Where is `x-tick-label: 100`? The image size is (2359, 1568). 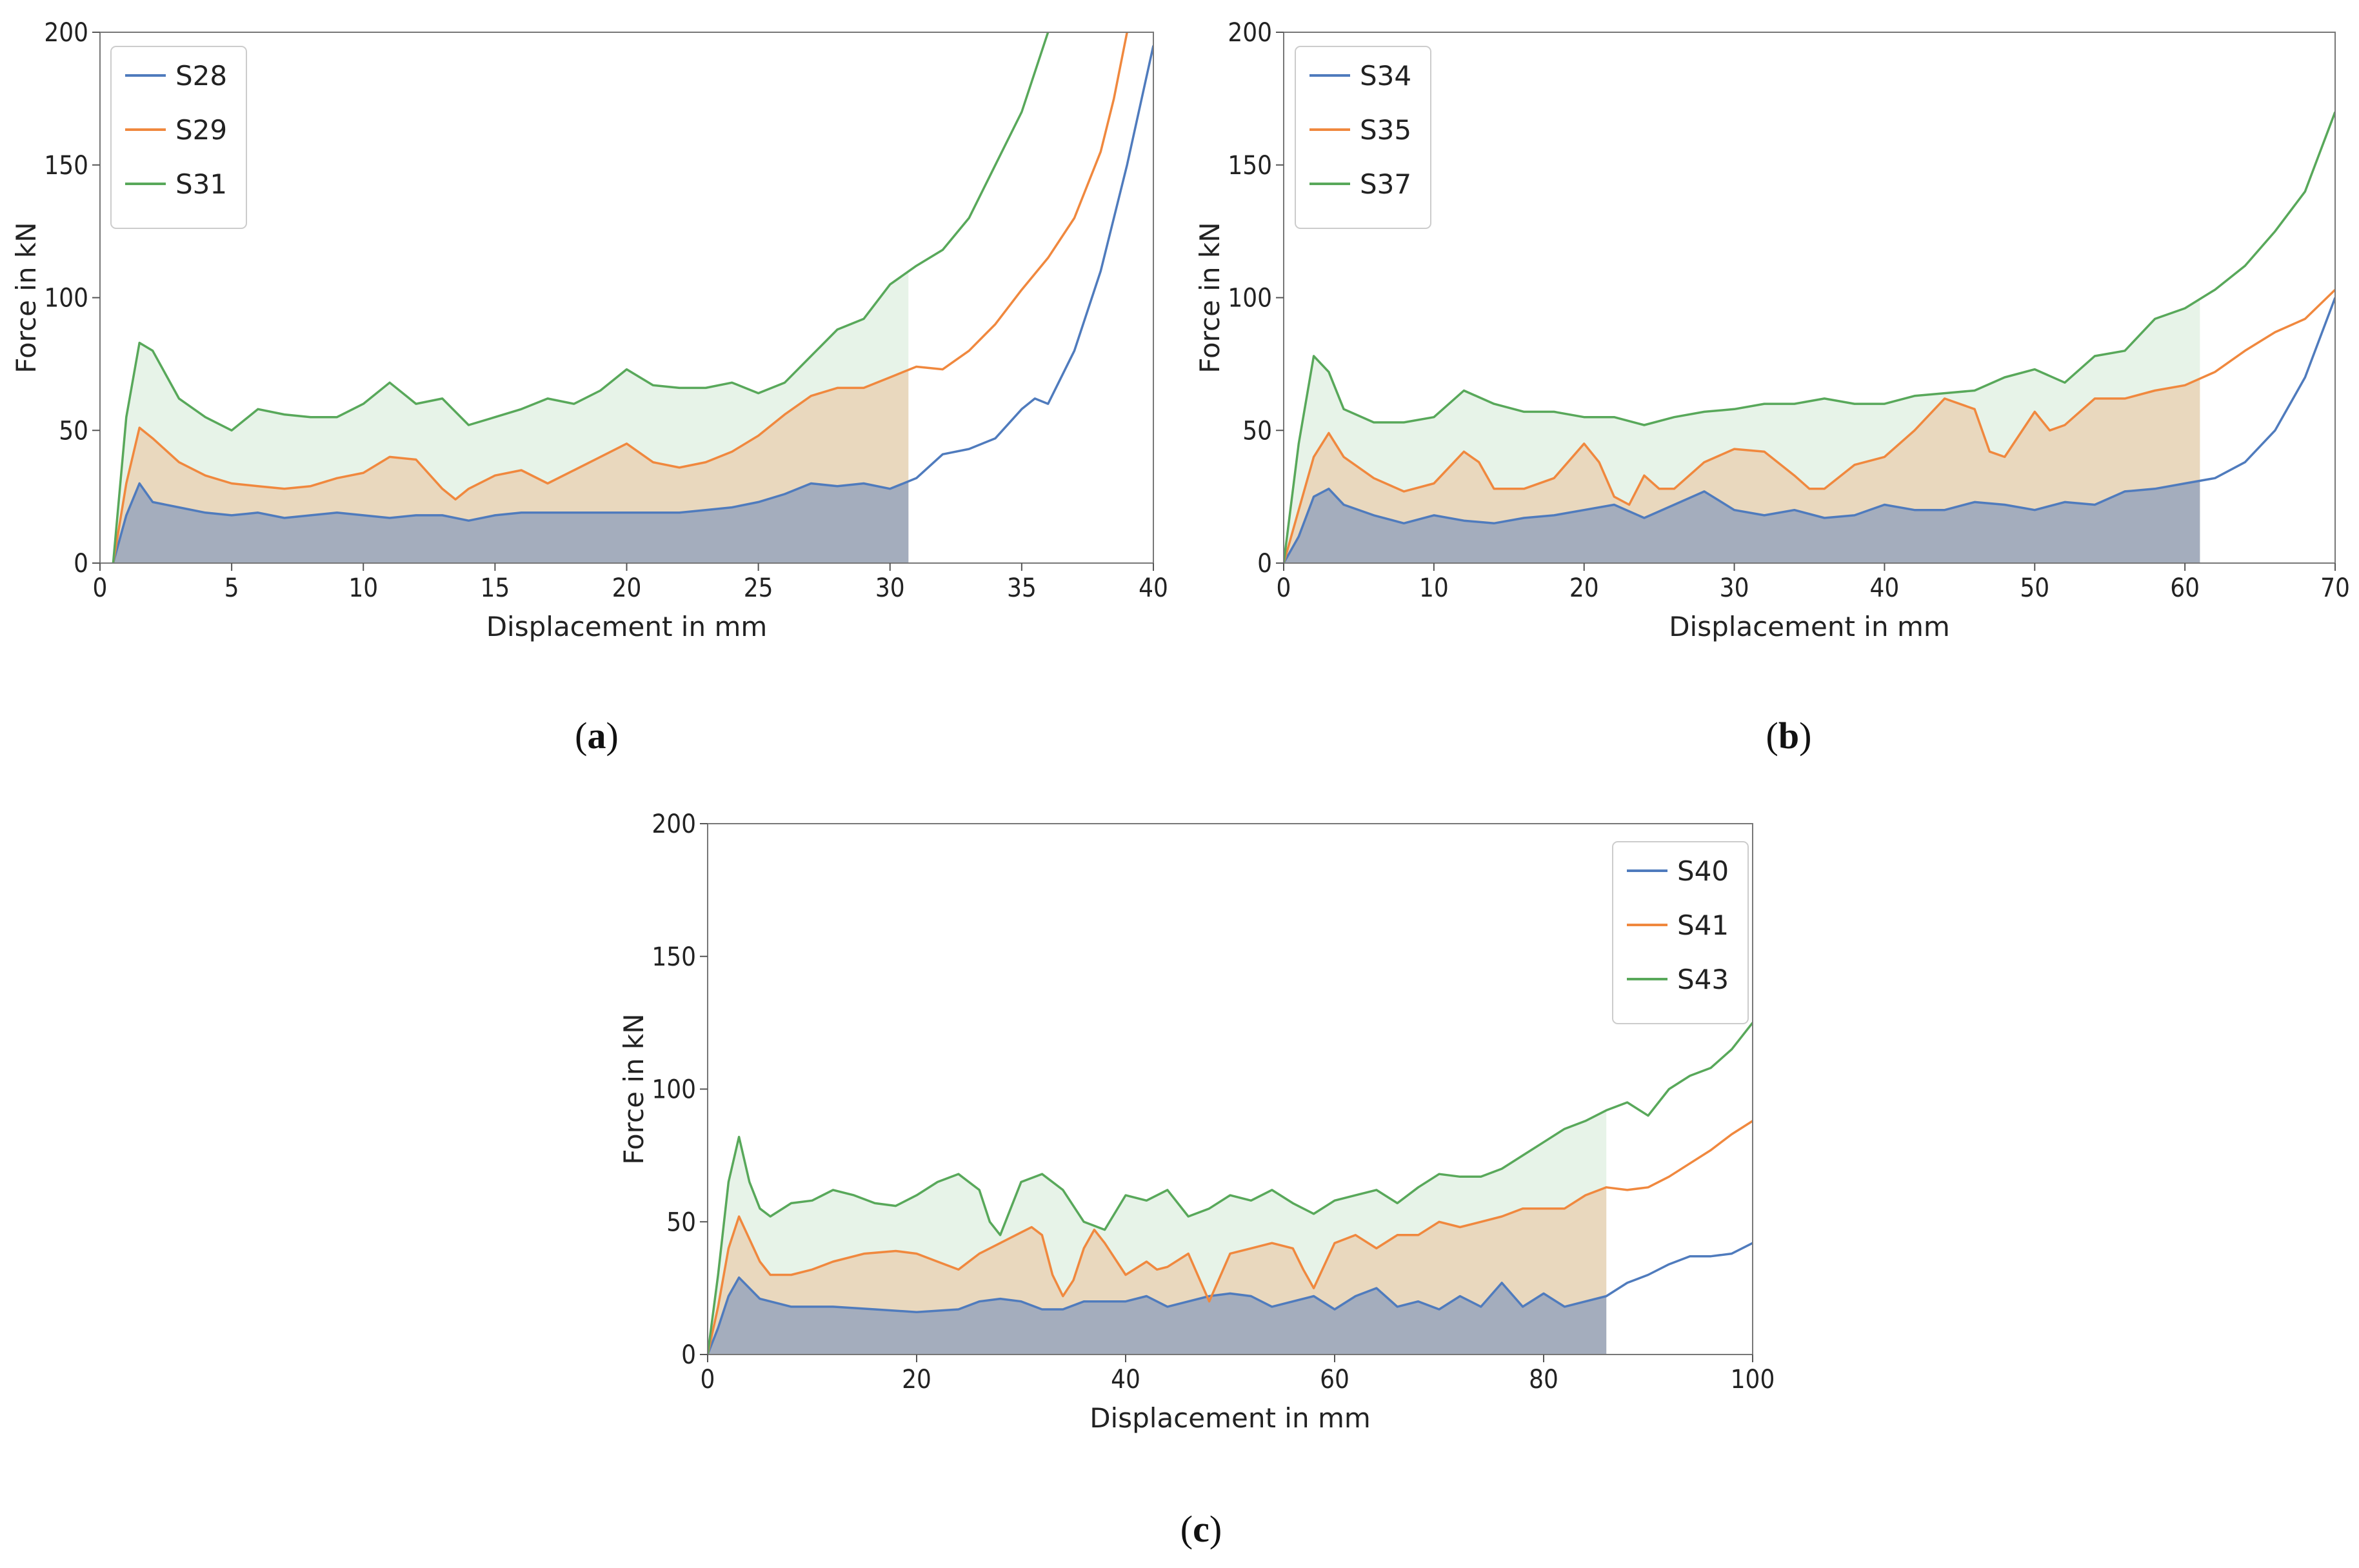 x-tick-label: 100 is located at coordinates (1753, 1380).